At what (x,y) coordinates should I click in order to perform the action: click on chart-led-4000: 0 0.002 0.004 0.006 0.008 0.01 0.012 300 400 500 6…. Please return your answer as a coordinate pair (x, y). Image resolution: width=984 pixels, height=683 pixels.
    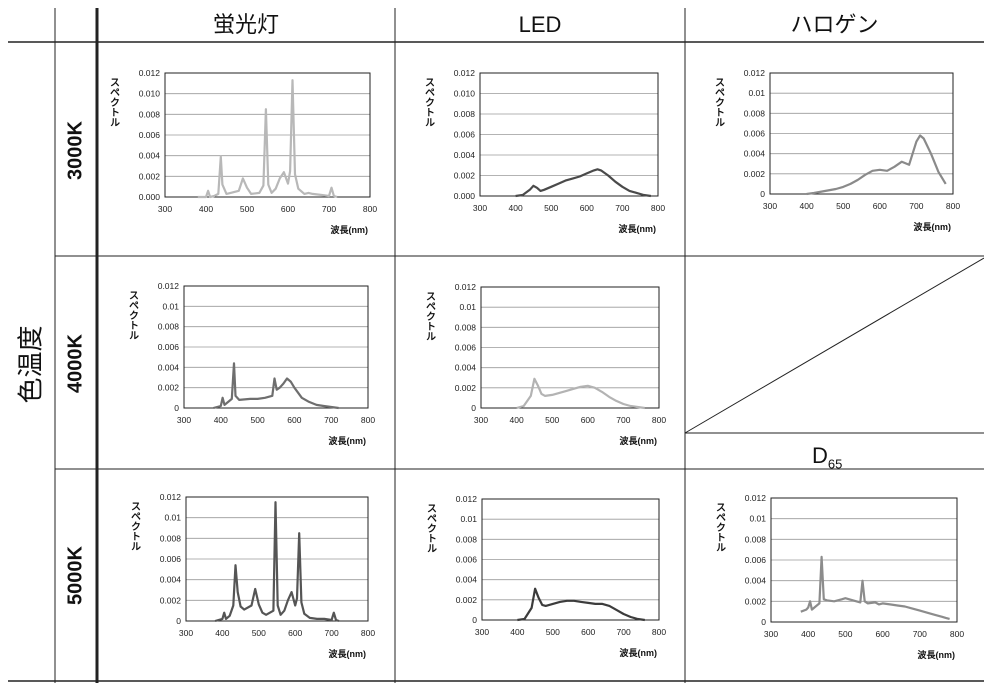
    Looking at the image, I should click on (545, 364).